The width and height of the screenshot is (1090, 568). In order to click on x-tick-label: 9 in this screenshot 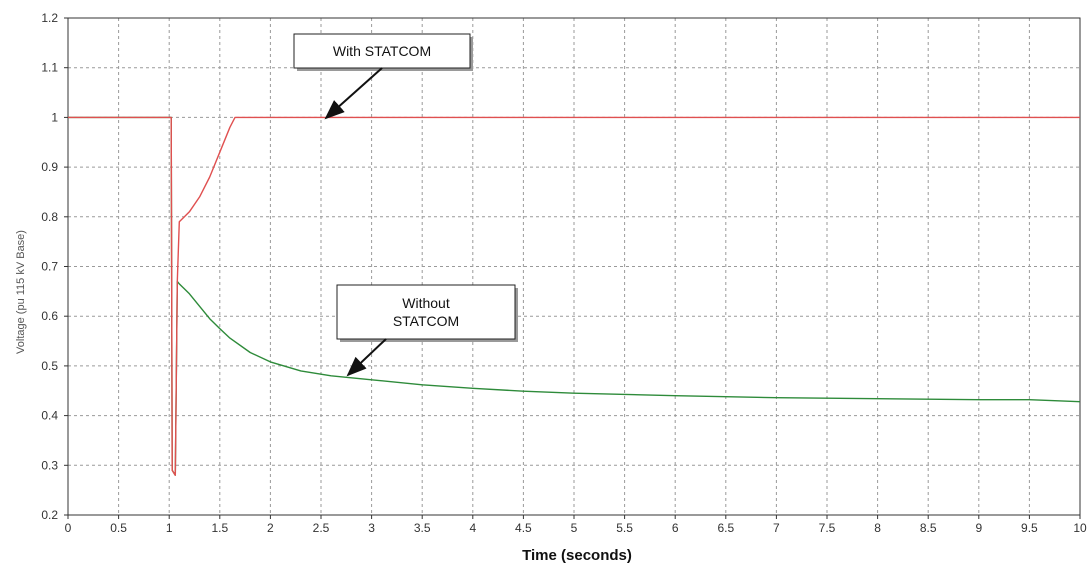, I will do `click(978, 528)`.